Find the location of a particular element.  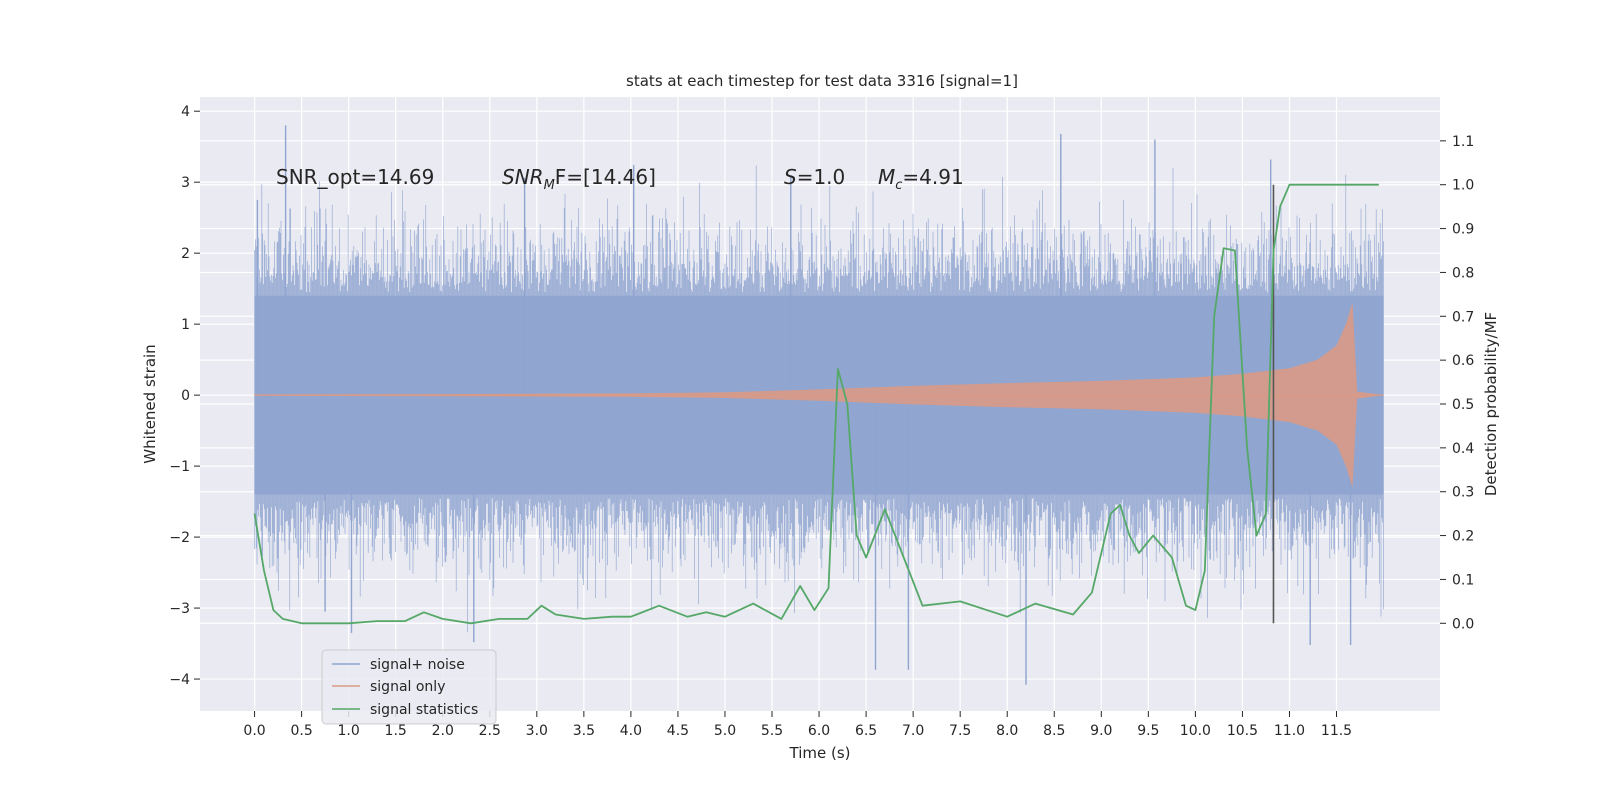

snr-mf-main: SNR is located at coordinates (523, 177).